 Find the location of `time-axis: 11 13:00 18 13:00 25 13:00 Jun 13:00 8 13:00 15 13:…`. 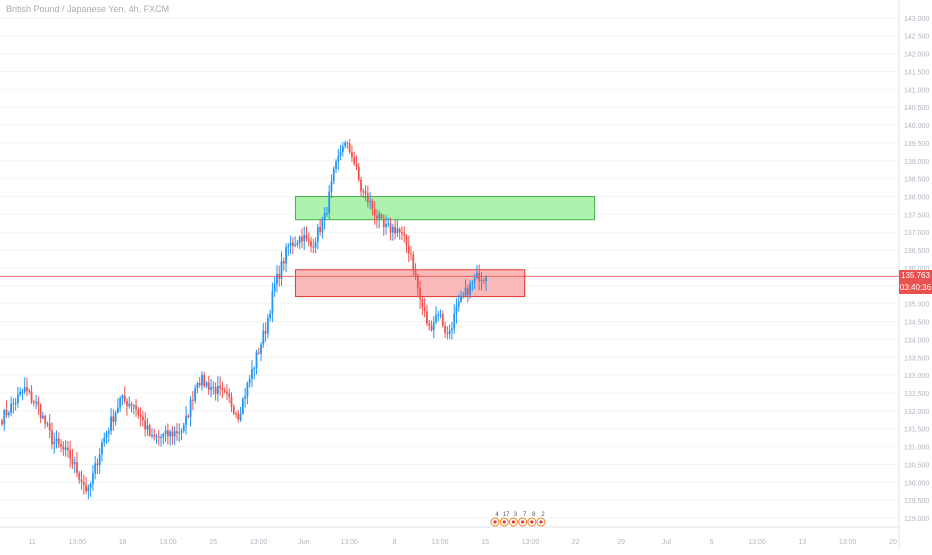

time-axis: 11 13:00 18 13:00 25 13:00 Jun 13:00 8 13:00 15 13:… is located at coordinates (449, 536).